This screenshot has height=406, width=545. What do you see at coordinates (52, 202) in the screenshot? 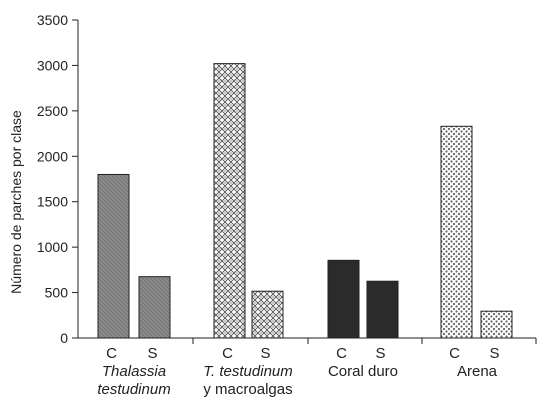
I see `y-tick-label: 1500` at bounding box center [52, 202].